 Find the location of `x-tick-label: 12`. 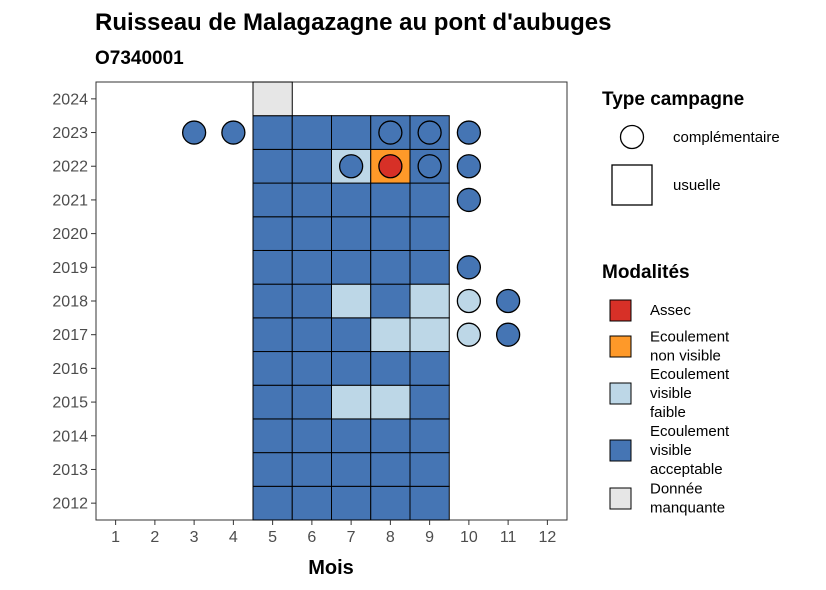

x-tick-label: 12 is located at coordinates (547, 537).